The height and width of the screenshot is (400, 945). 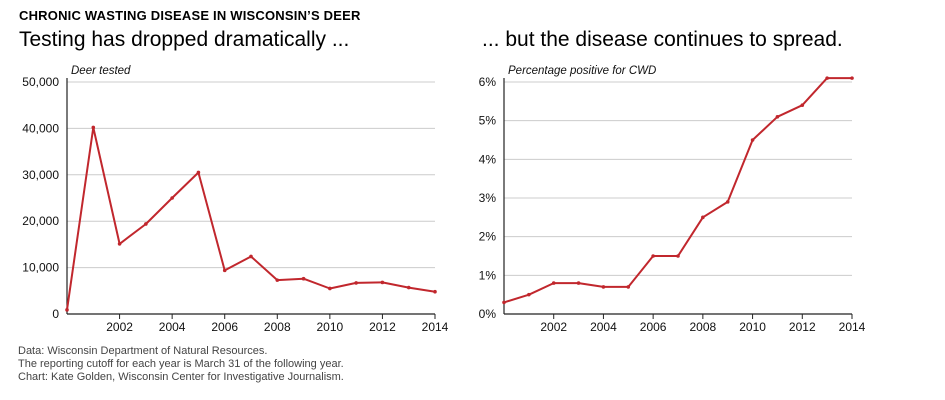 What do you see at coordinates (40, 175) in the screenshot?
I see `deer-tested-y-tick-label: 30,000` at bounding box center [40, 175].